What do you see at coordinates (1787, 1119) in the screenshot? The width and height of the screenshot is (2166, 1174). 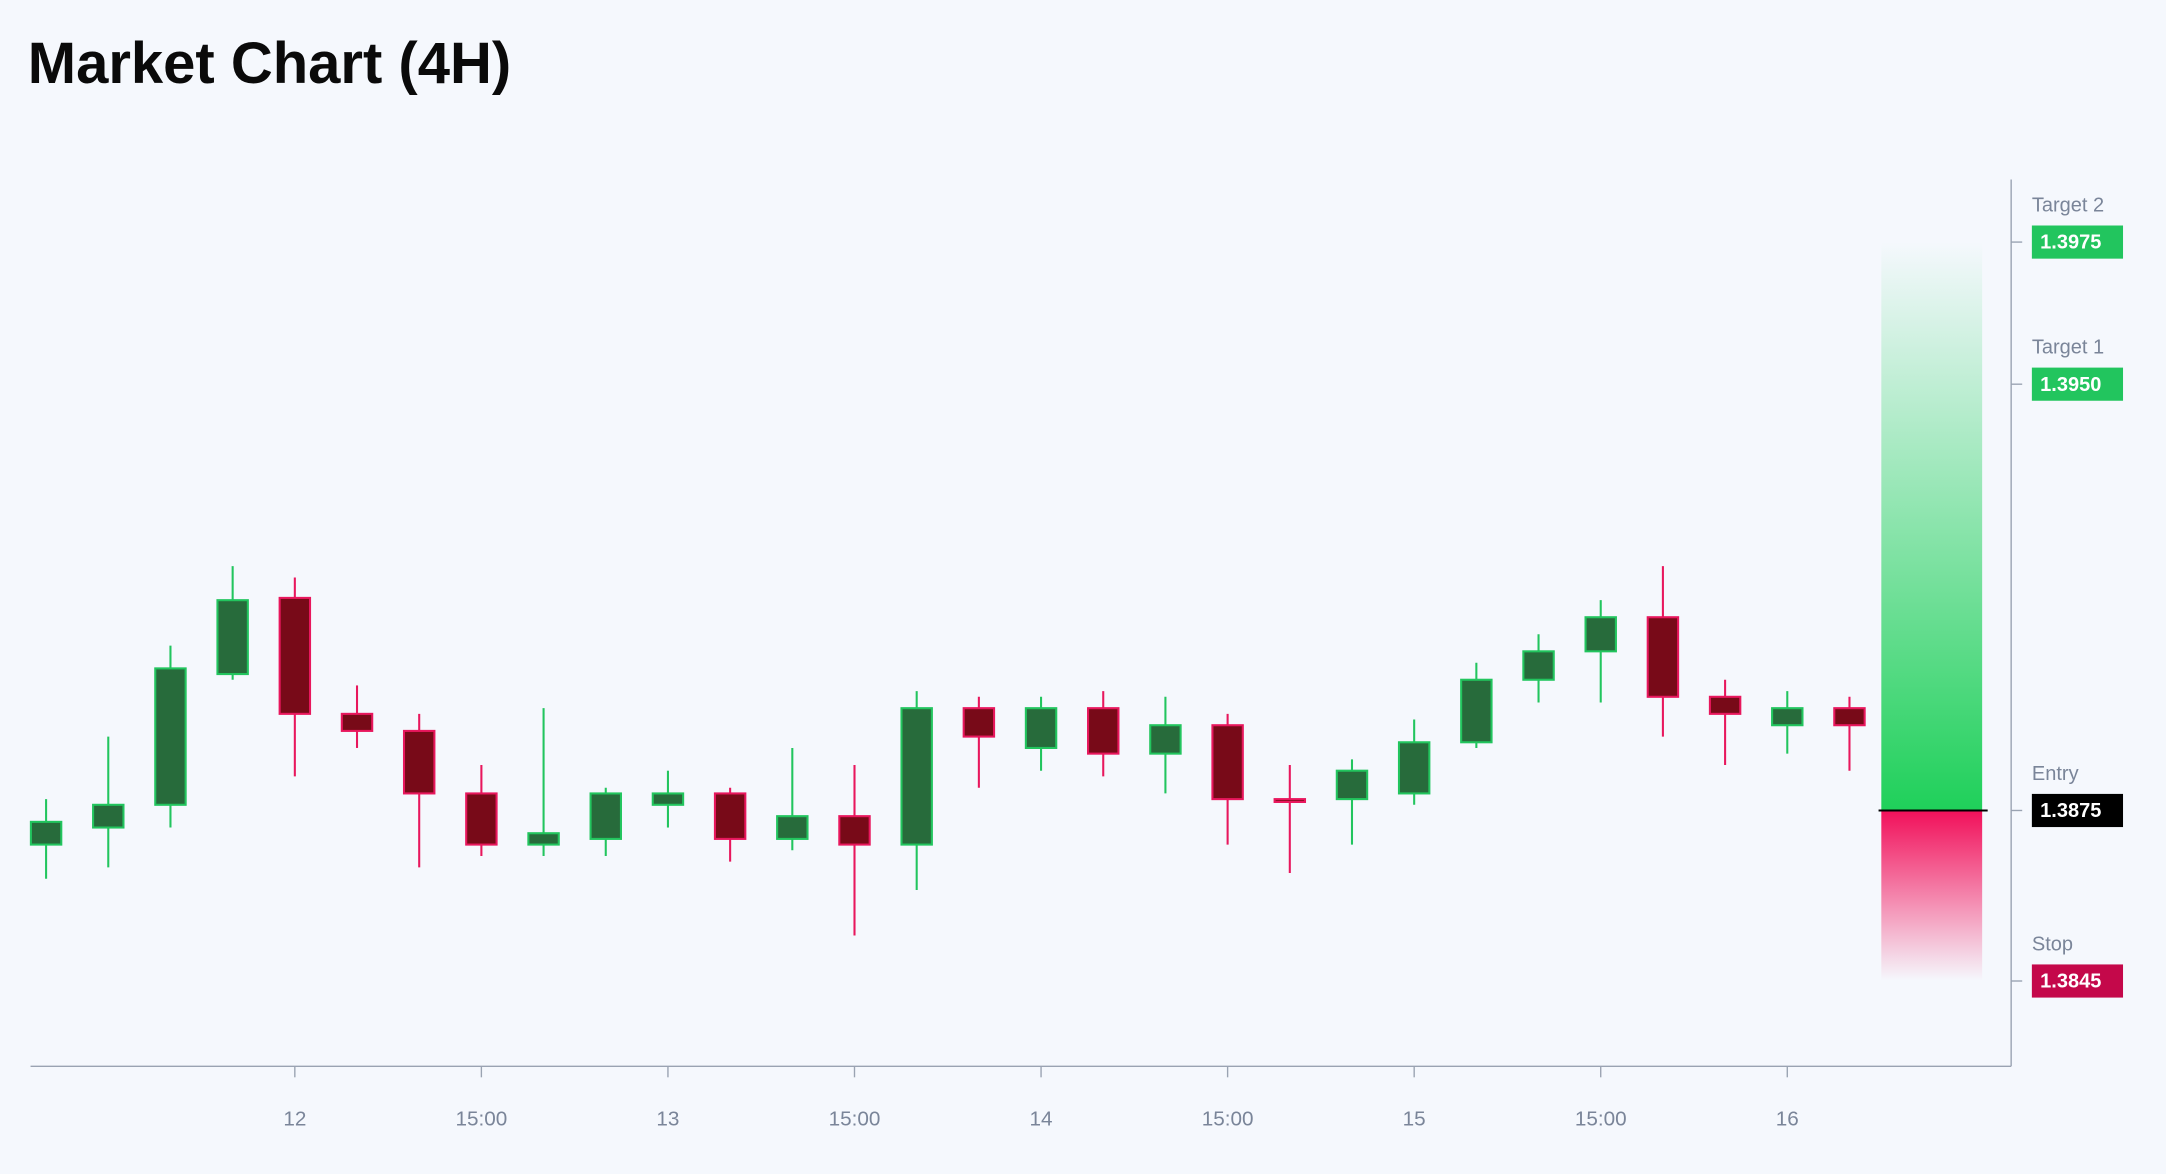 I see `x-tick-label: 16` at bounding box center [1787, 1119].